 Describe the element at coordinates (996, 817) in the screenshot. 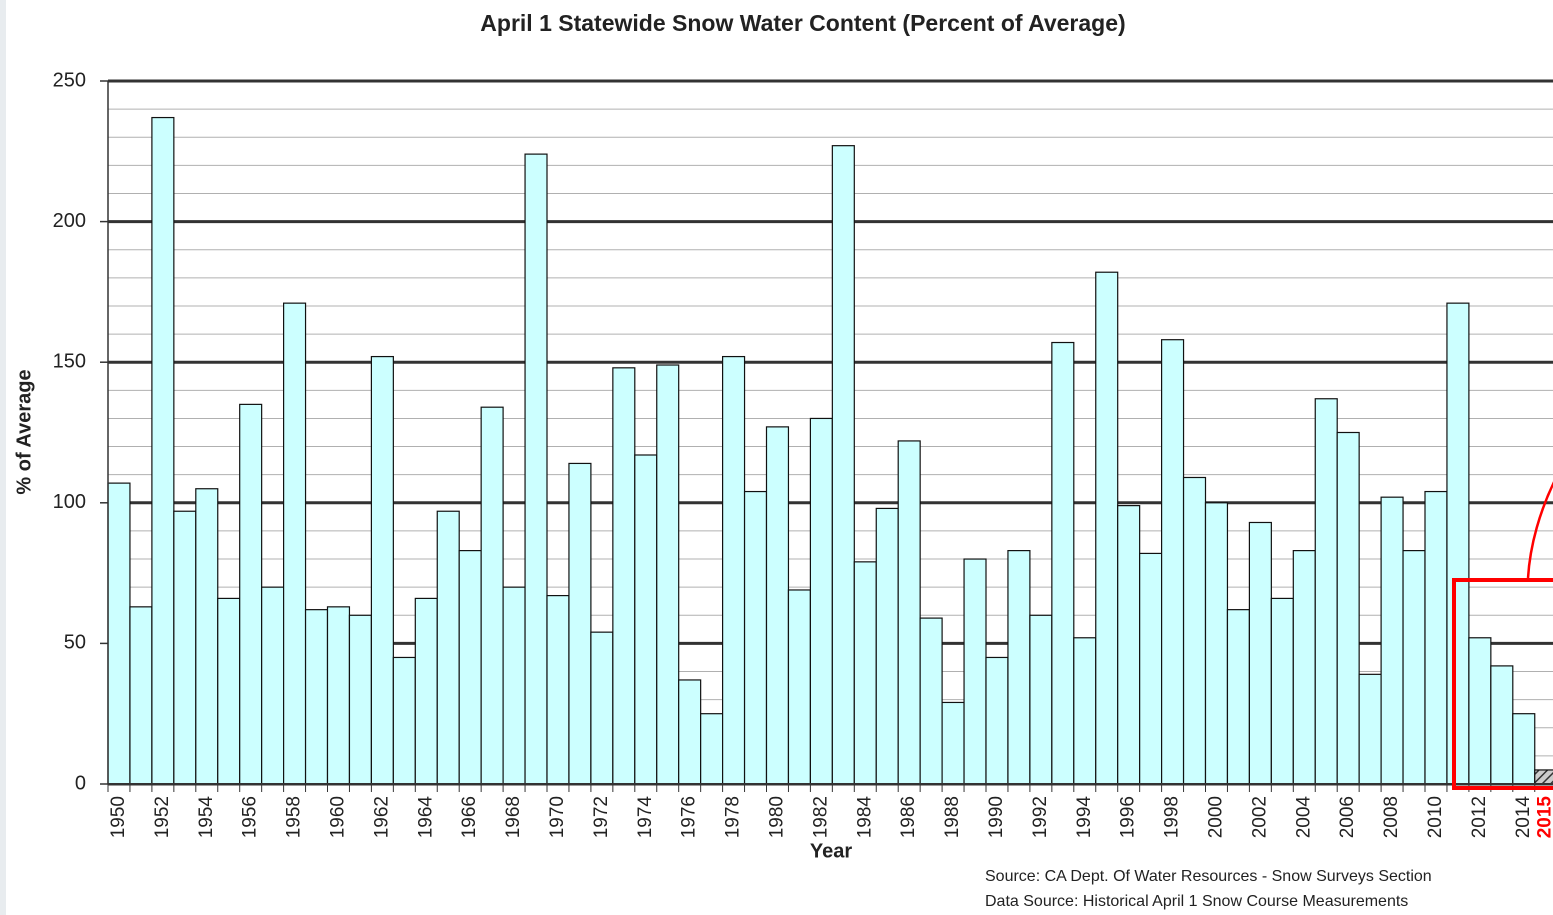

I see `x-tick-label: 1990` at that location.